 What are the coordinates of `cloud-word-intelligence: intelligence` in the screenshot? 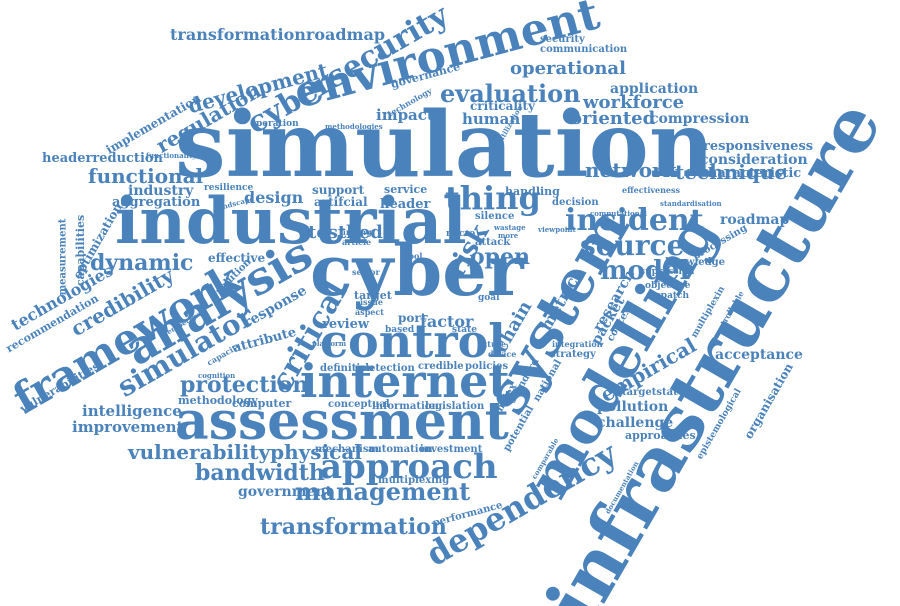 It's located at (132, 411).